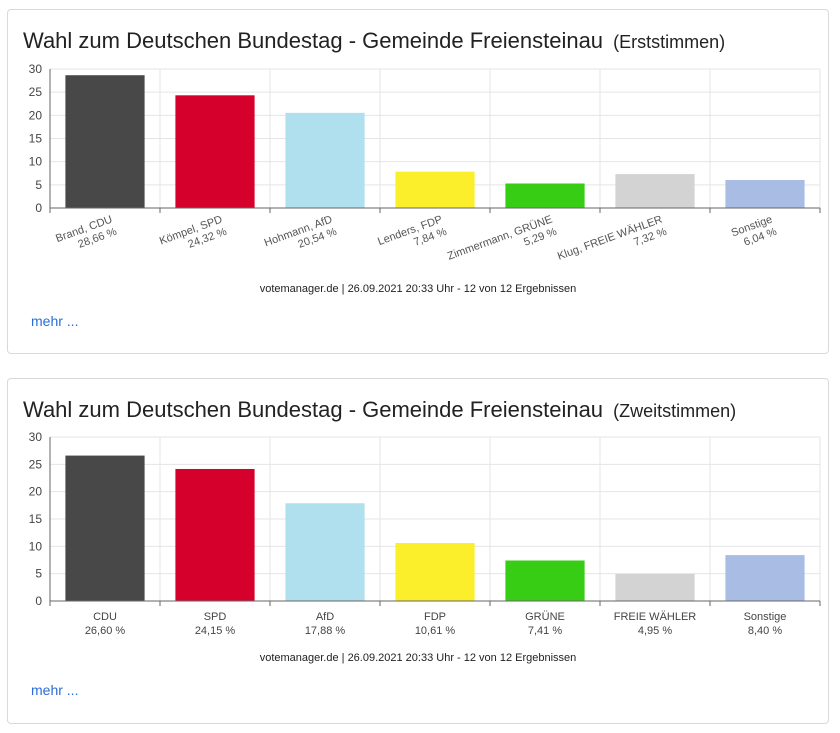 The image size is (840, 733). I want to click on category-label: CDU, so click(105, 617).